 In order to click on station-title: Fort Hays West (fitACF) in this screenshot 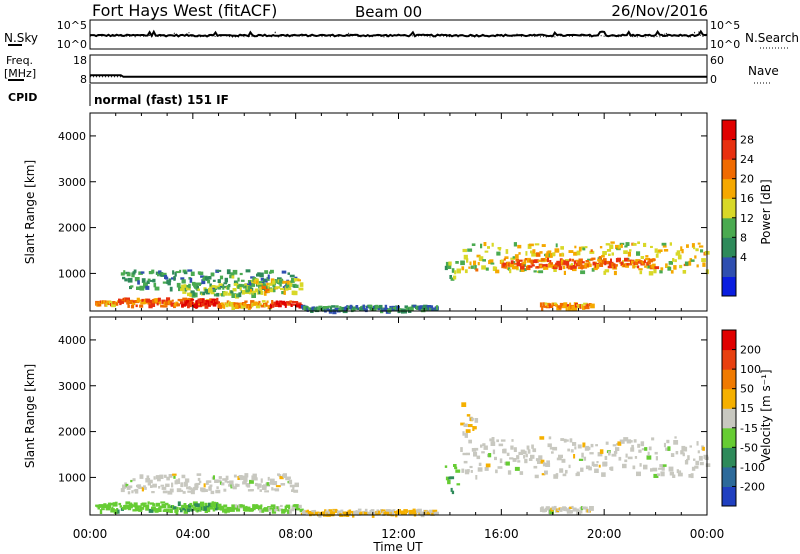, I will do `click(184, 10)`.